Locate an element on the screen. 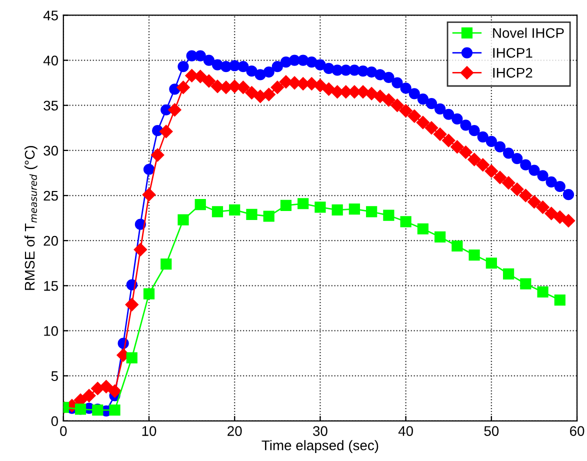 This screenshot has width=587, height=461. x-tick-label: 10 is located at coordinates (149, 431).